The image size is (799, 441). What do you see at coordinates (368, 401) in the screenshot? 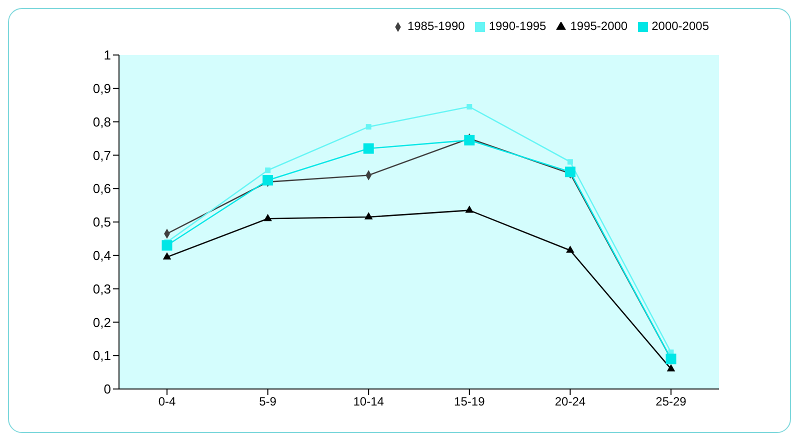
I see `x-tick-label: 10-14` at bounding box center [368, 401].